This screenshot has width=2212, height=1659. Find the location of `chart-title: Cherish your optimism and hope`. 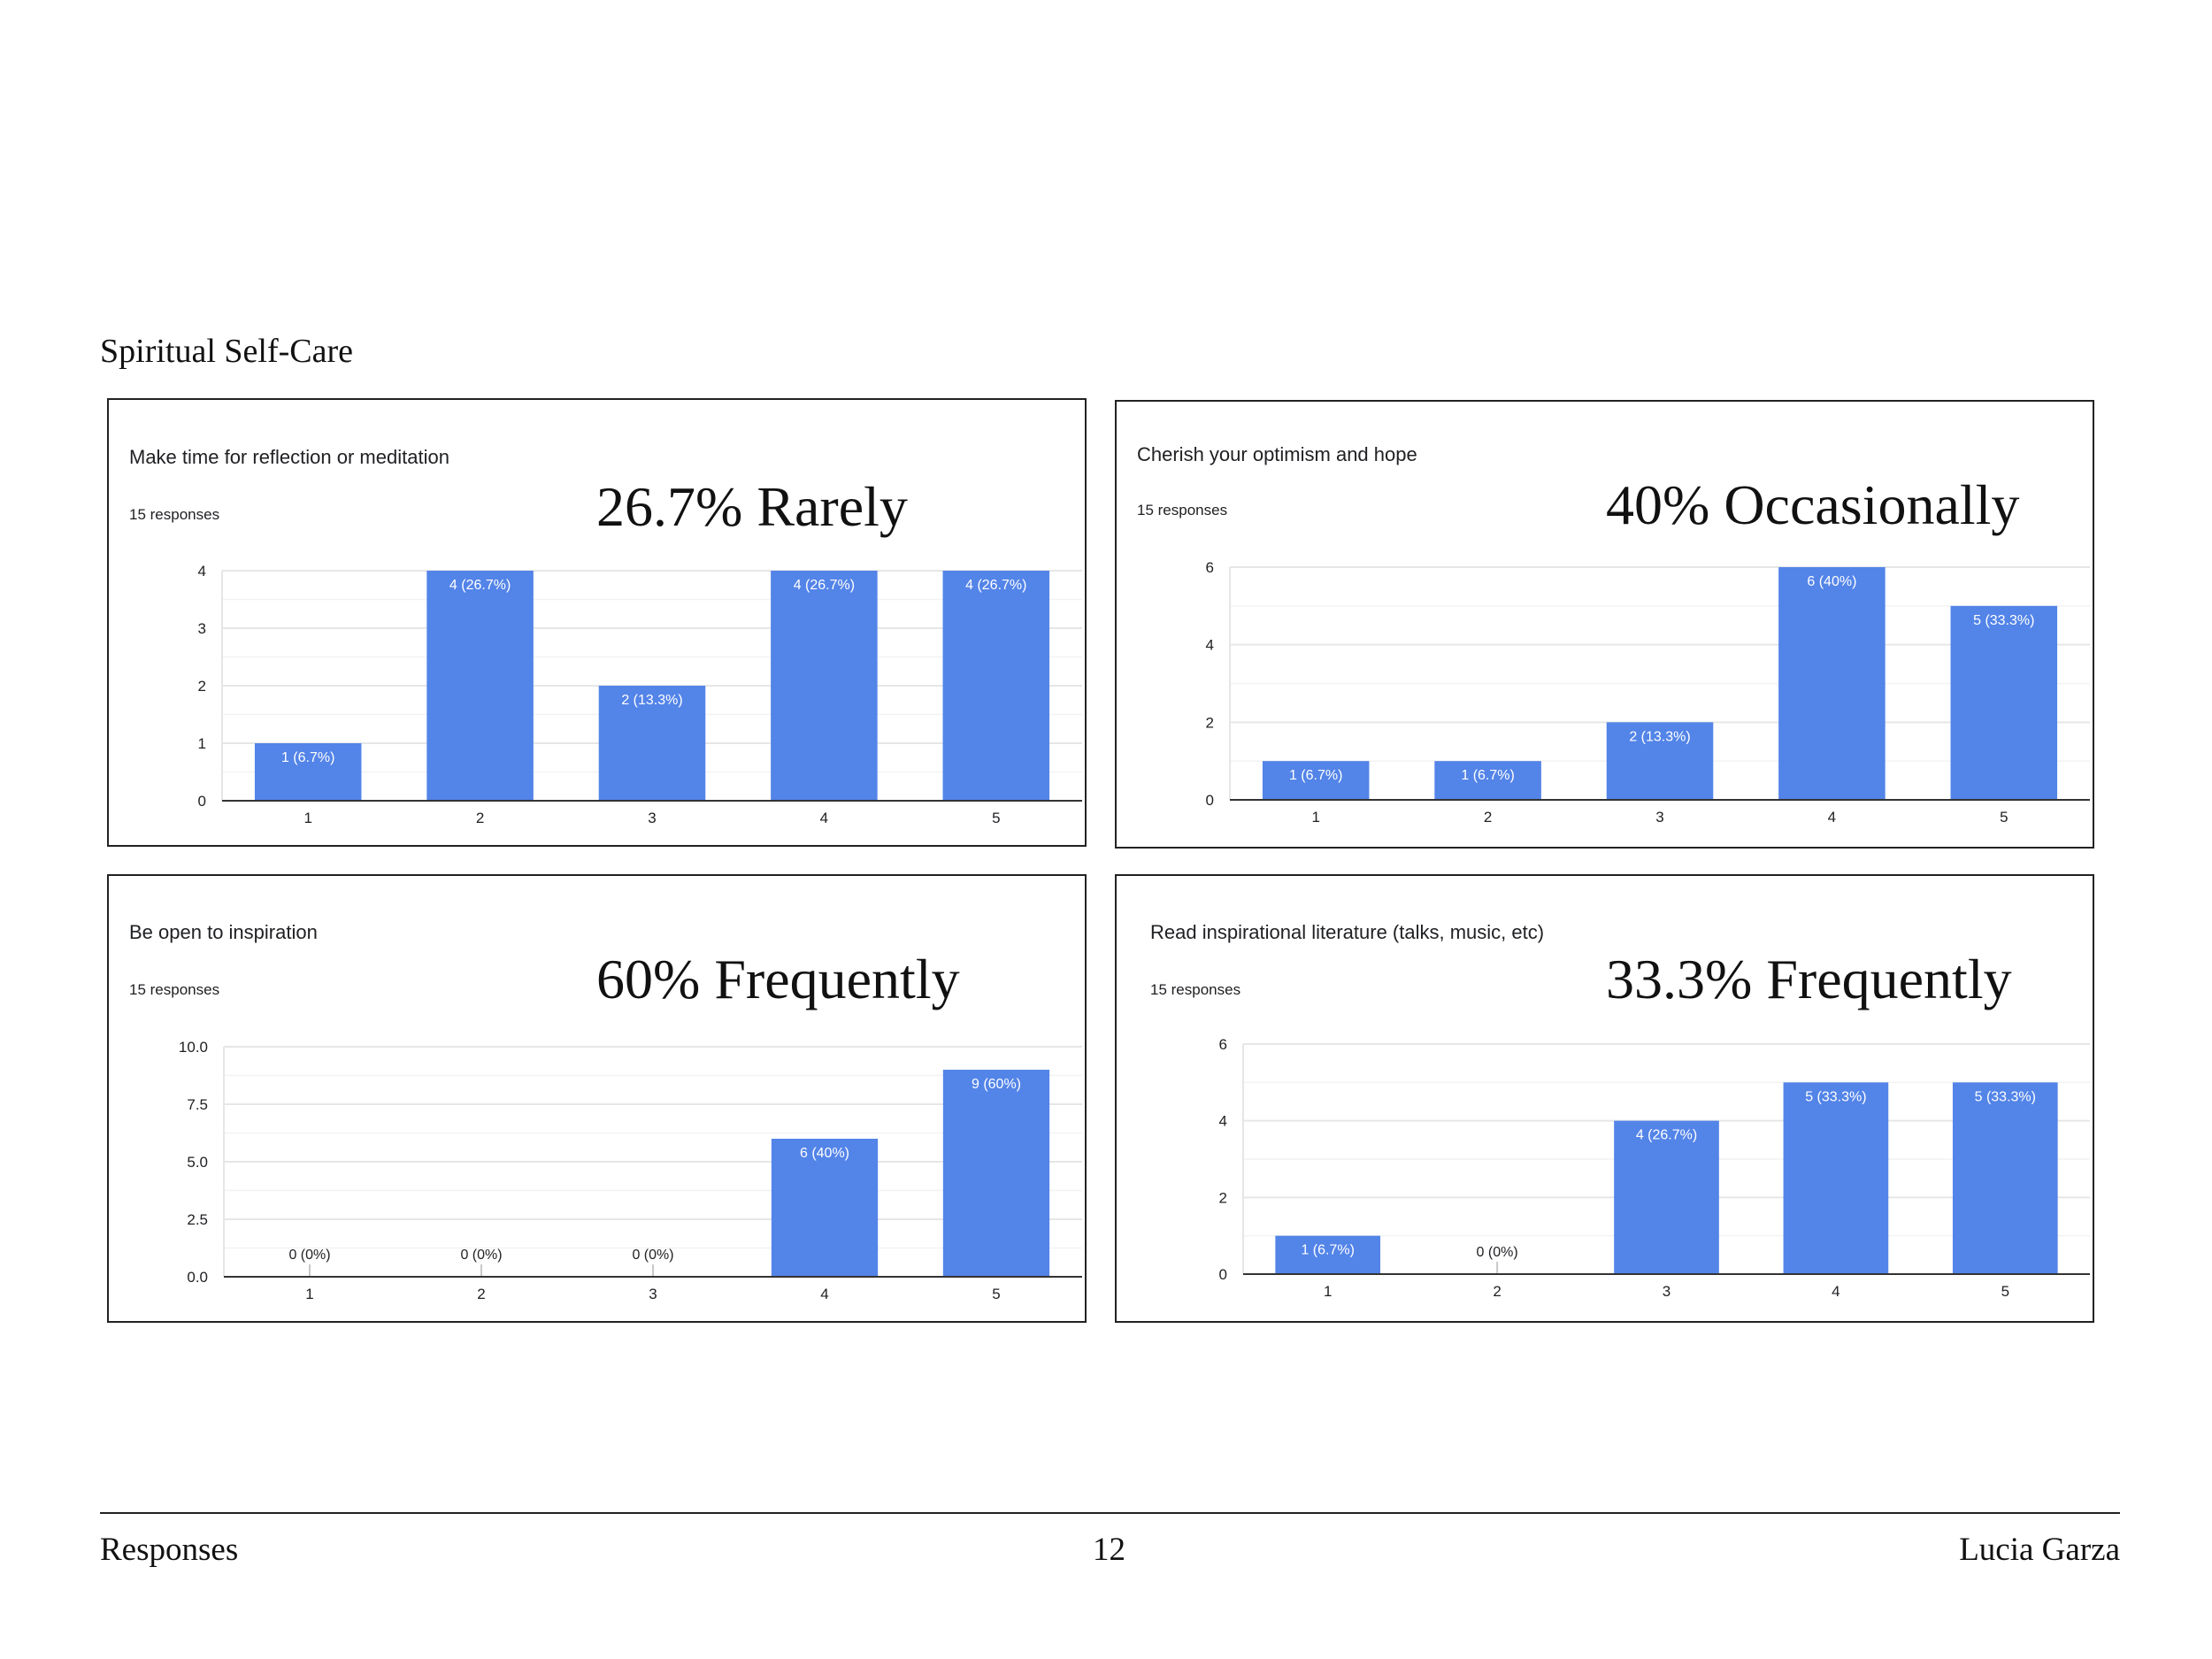

chart-title: Cherish your optimism and hope is located at coordinates (1277, 454).